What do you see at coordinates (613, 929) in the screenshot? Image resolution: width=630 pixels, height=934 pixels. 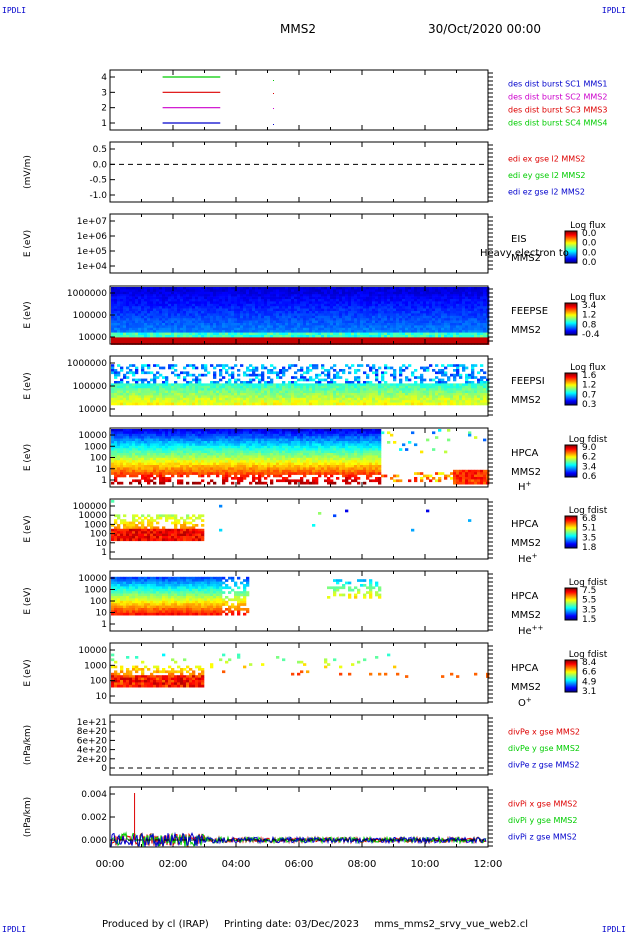 I see `corner-label-bottom-right: IPDLI` at bounding box center [613, 929].